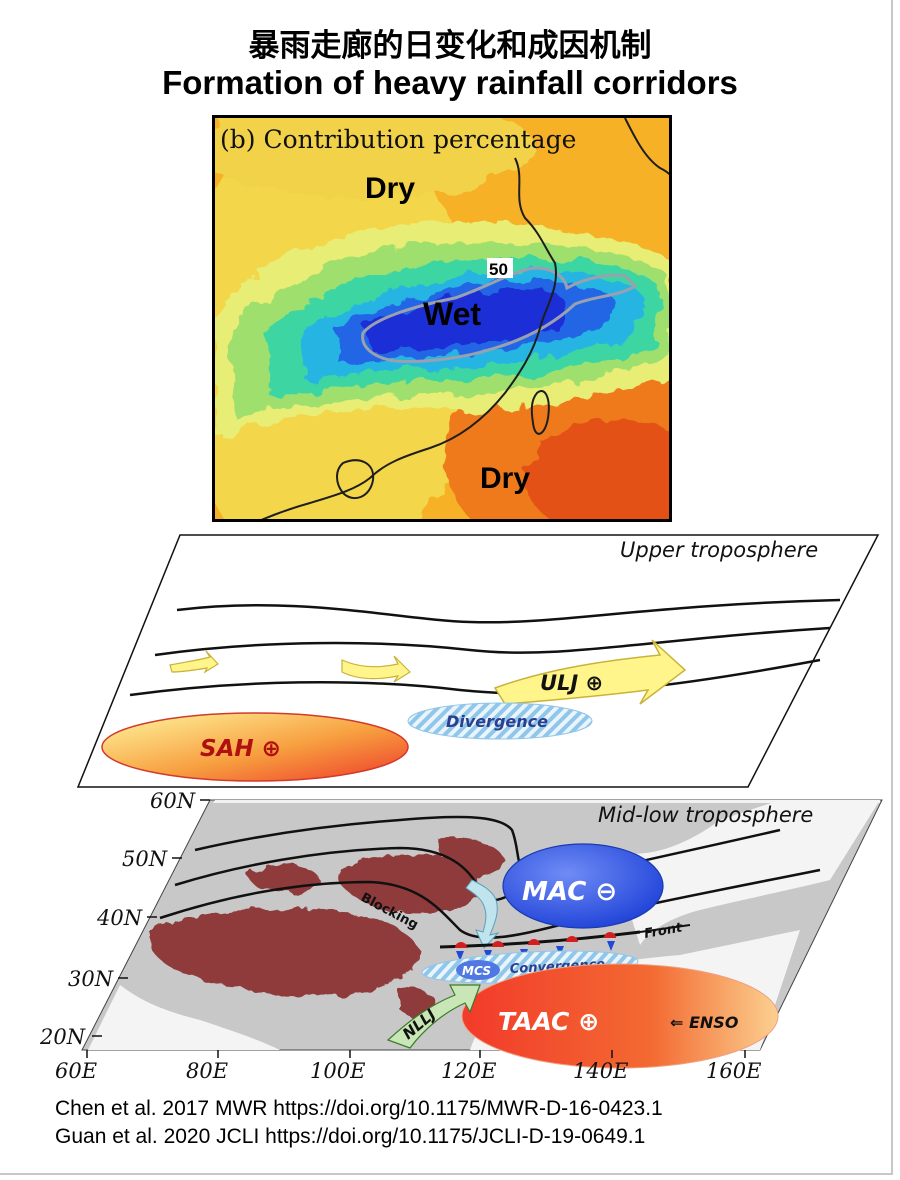 This screenshot has width=900, height=1180. I want to click on label-dry-top: Dry, so click(390, 188).